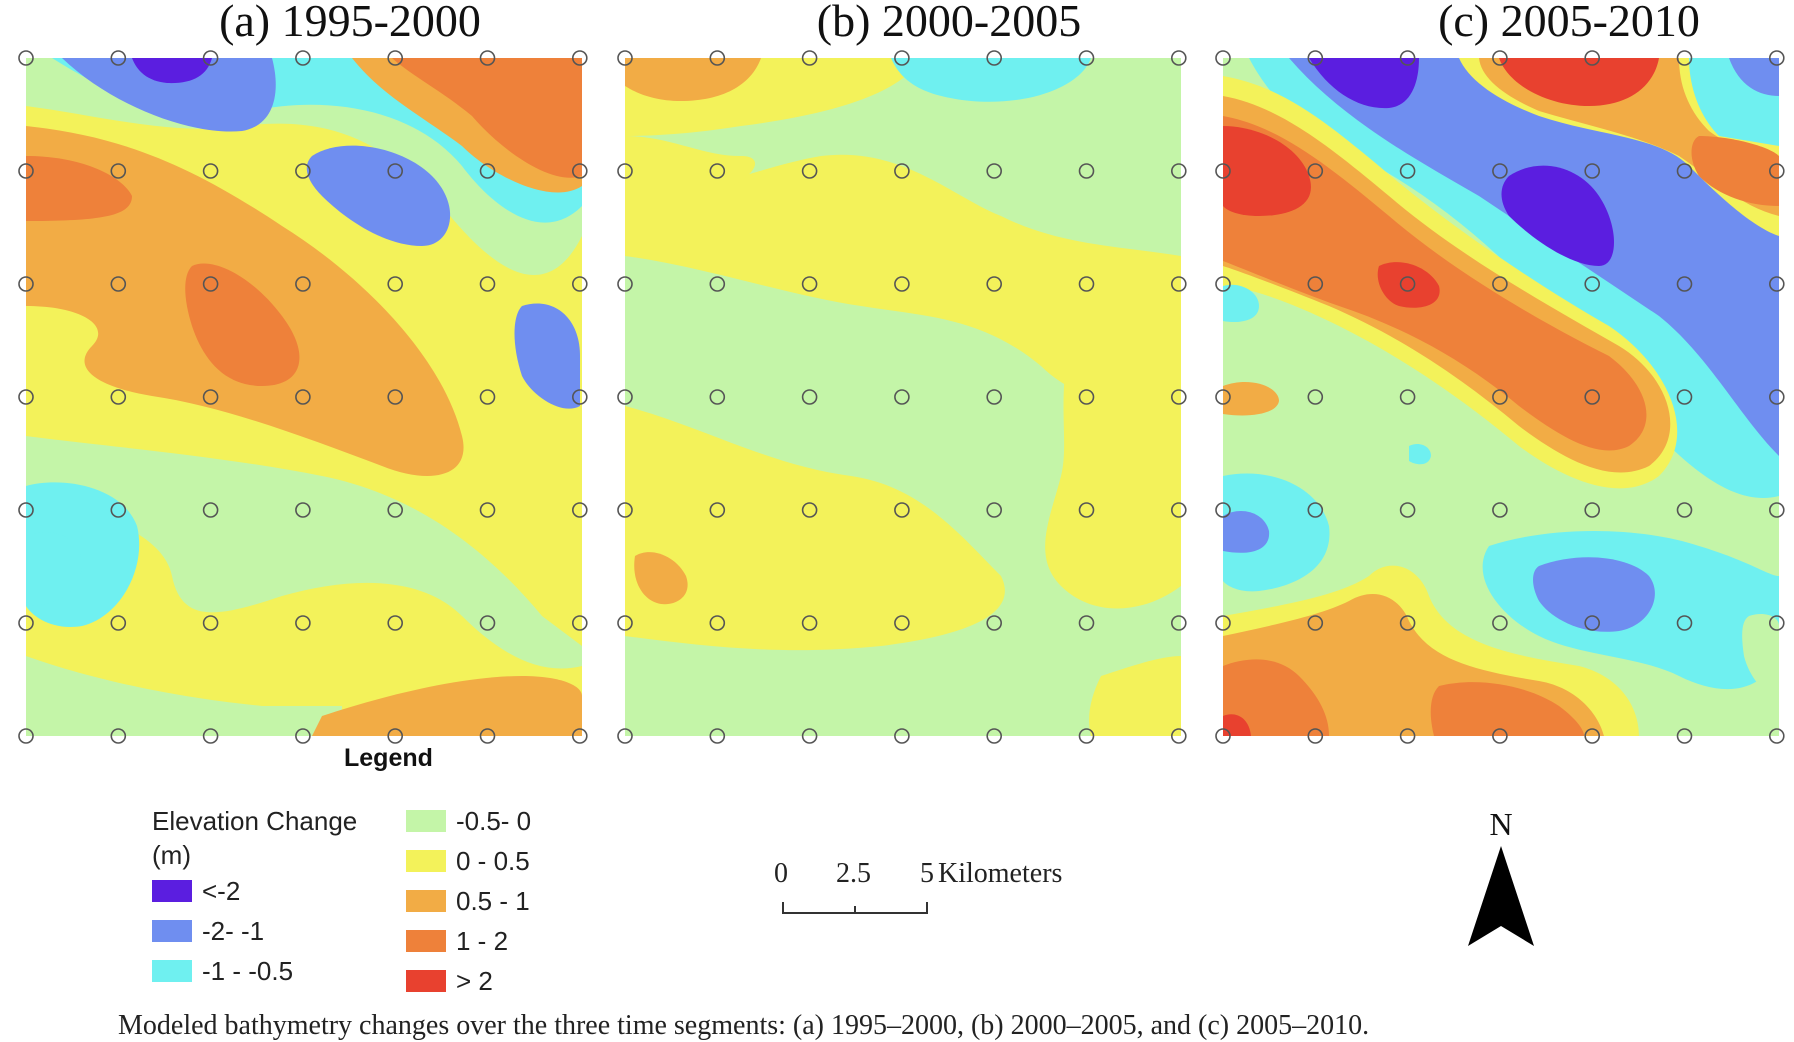 This screenshot has width=1794, height=1042. Describe the element at coordinates (468, 821) in the screenshot. I see `legend-item: -0.5- 0` at that location.